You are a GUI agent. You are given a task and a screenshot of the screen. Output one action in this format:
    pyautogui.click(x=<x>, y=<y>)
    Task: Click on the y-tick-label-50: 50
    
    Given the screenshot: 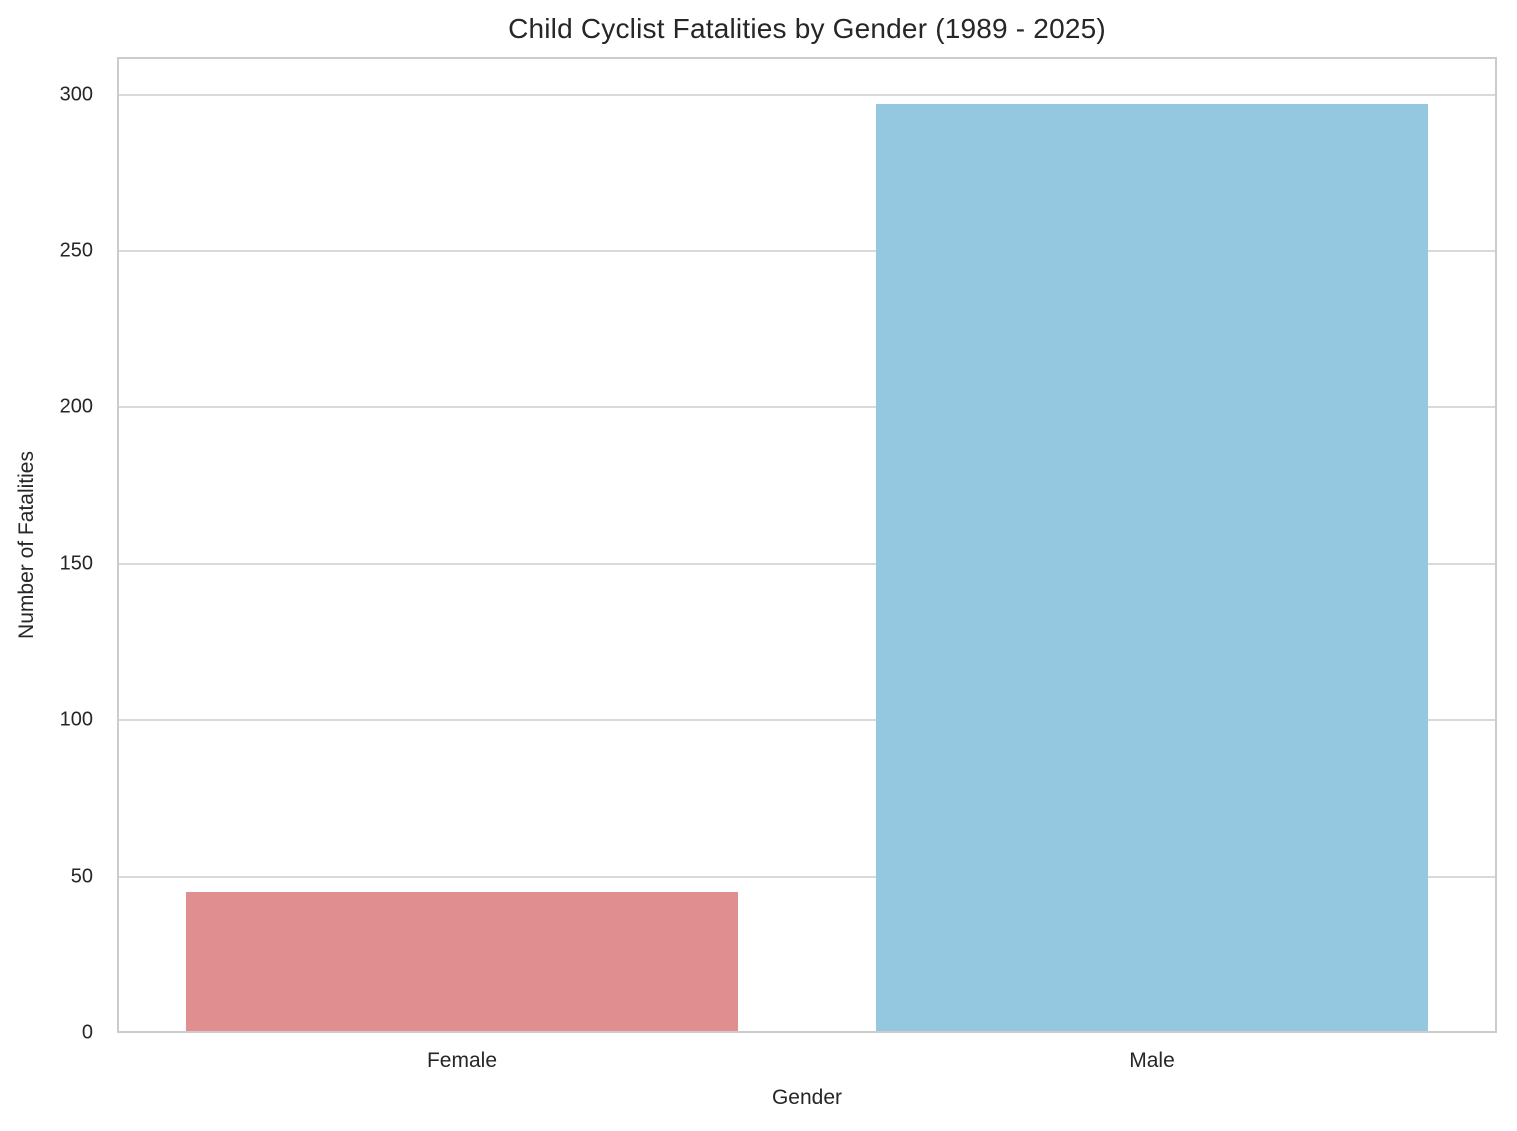 What is the action you would take?
    pyautogui.click(x=81, y=876)
    